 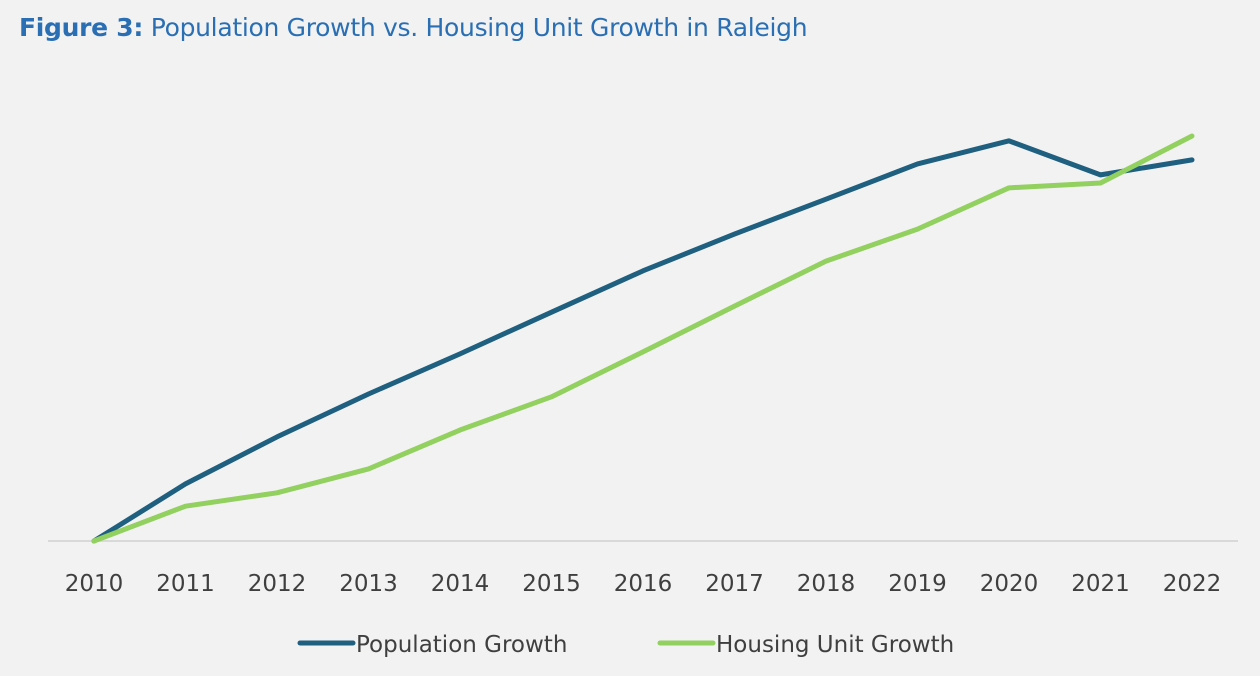 What do you see at coordinates (917, 584) in the screenshot?
I see `x-tick-label: 2019` at bounding box center [917, 584].